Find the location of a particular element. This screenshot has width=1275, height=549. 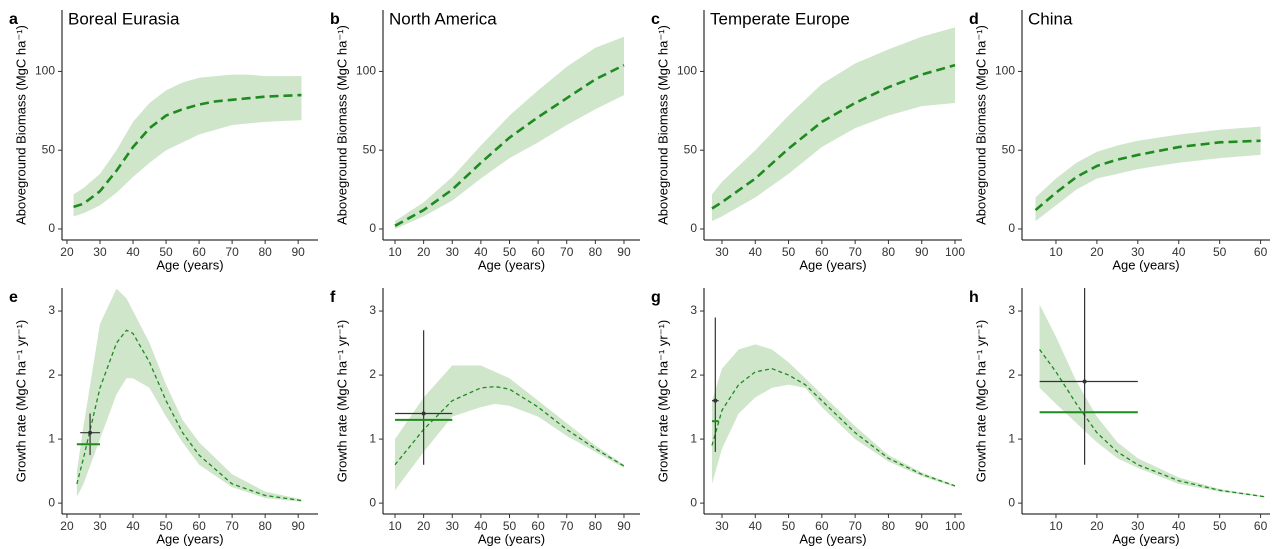

panel-letter: g is located at coordinates (656, 297).